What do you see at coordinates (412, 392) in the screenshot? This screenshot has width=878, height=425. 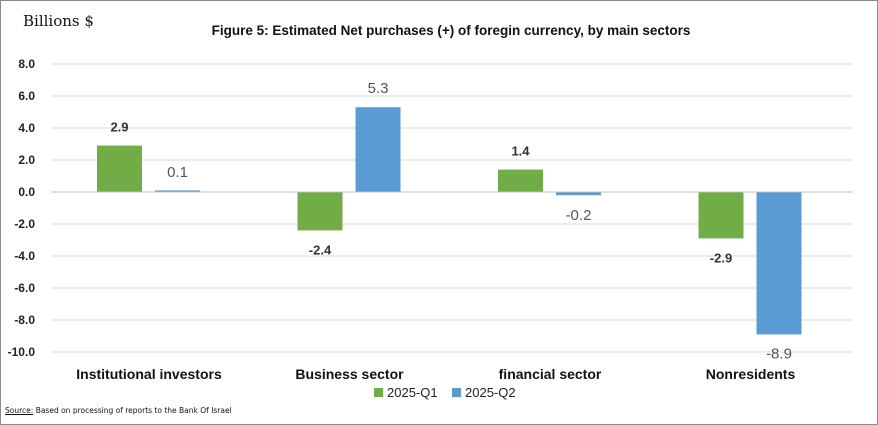 I see `legend-label-2025-q1: 2025-Q1` at bounding box center [412, 392].